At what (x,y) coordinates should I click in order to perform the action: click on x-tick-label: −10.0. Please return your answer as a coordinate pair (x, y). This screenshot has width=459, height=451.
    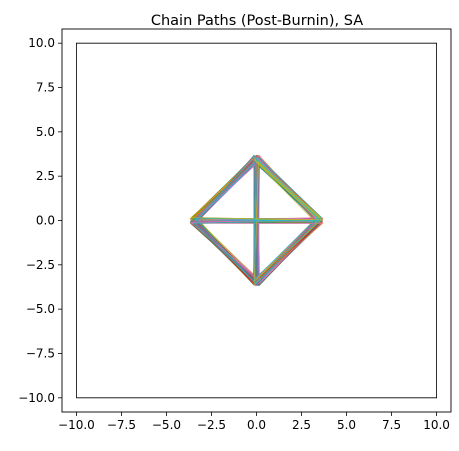
    Looking at the image, I should click on (76, 425).